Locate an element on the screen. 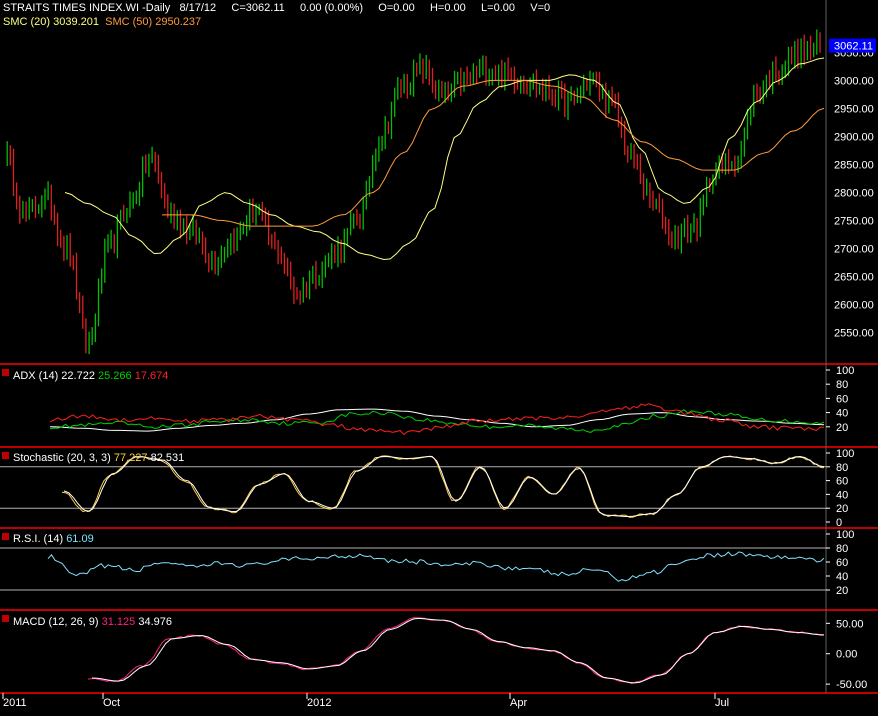 This screenshot has height=716, width=878. price-tick-label: 2800.00 is located at coordinates (854, 194).